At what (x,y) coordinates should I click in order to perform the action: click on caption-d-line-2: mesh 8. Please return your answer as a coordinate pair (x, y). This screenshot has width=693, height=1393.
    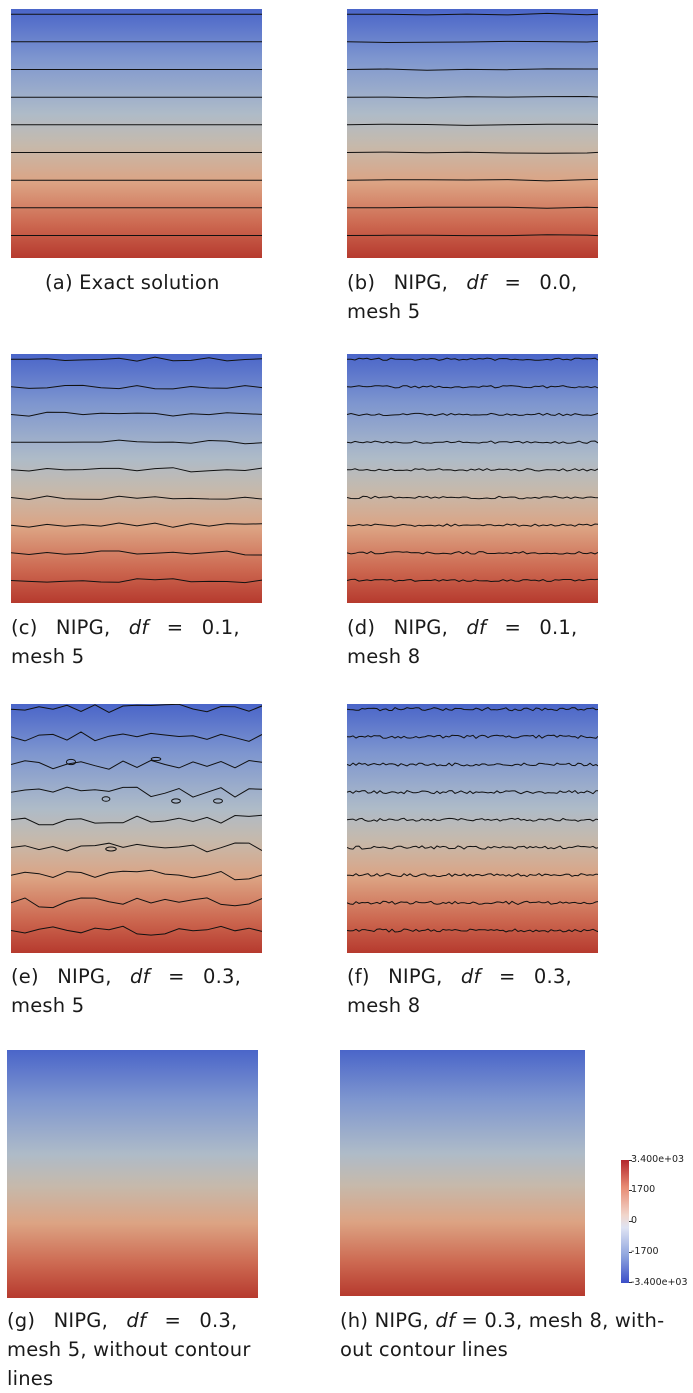
    Looking at the image, I should click on (384, 656).